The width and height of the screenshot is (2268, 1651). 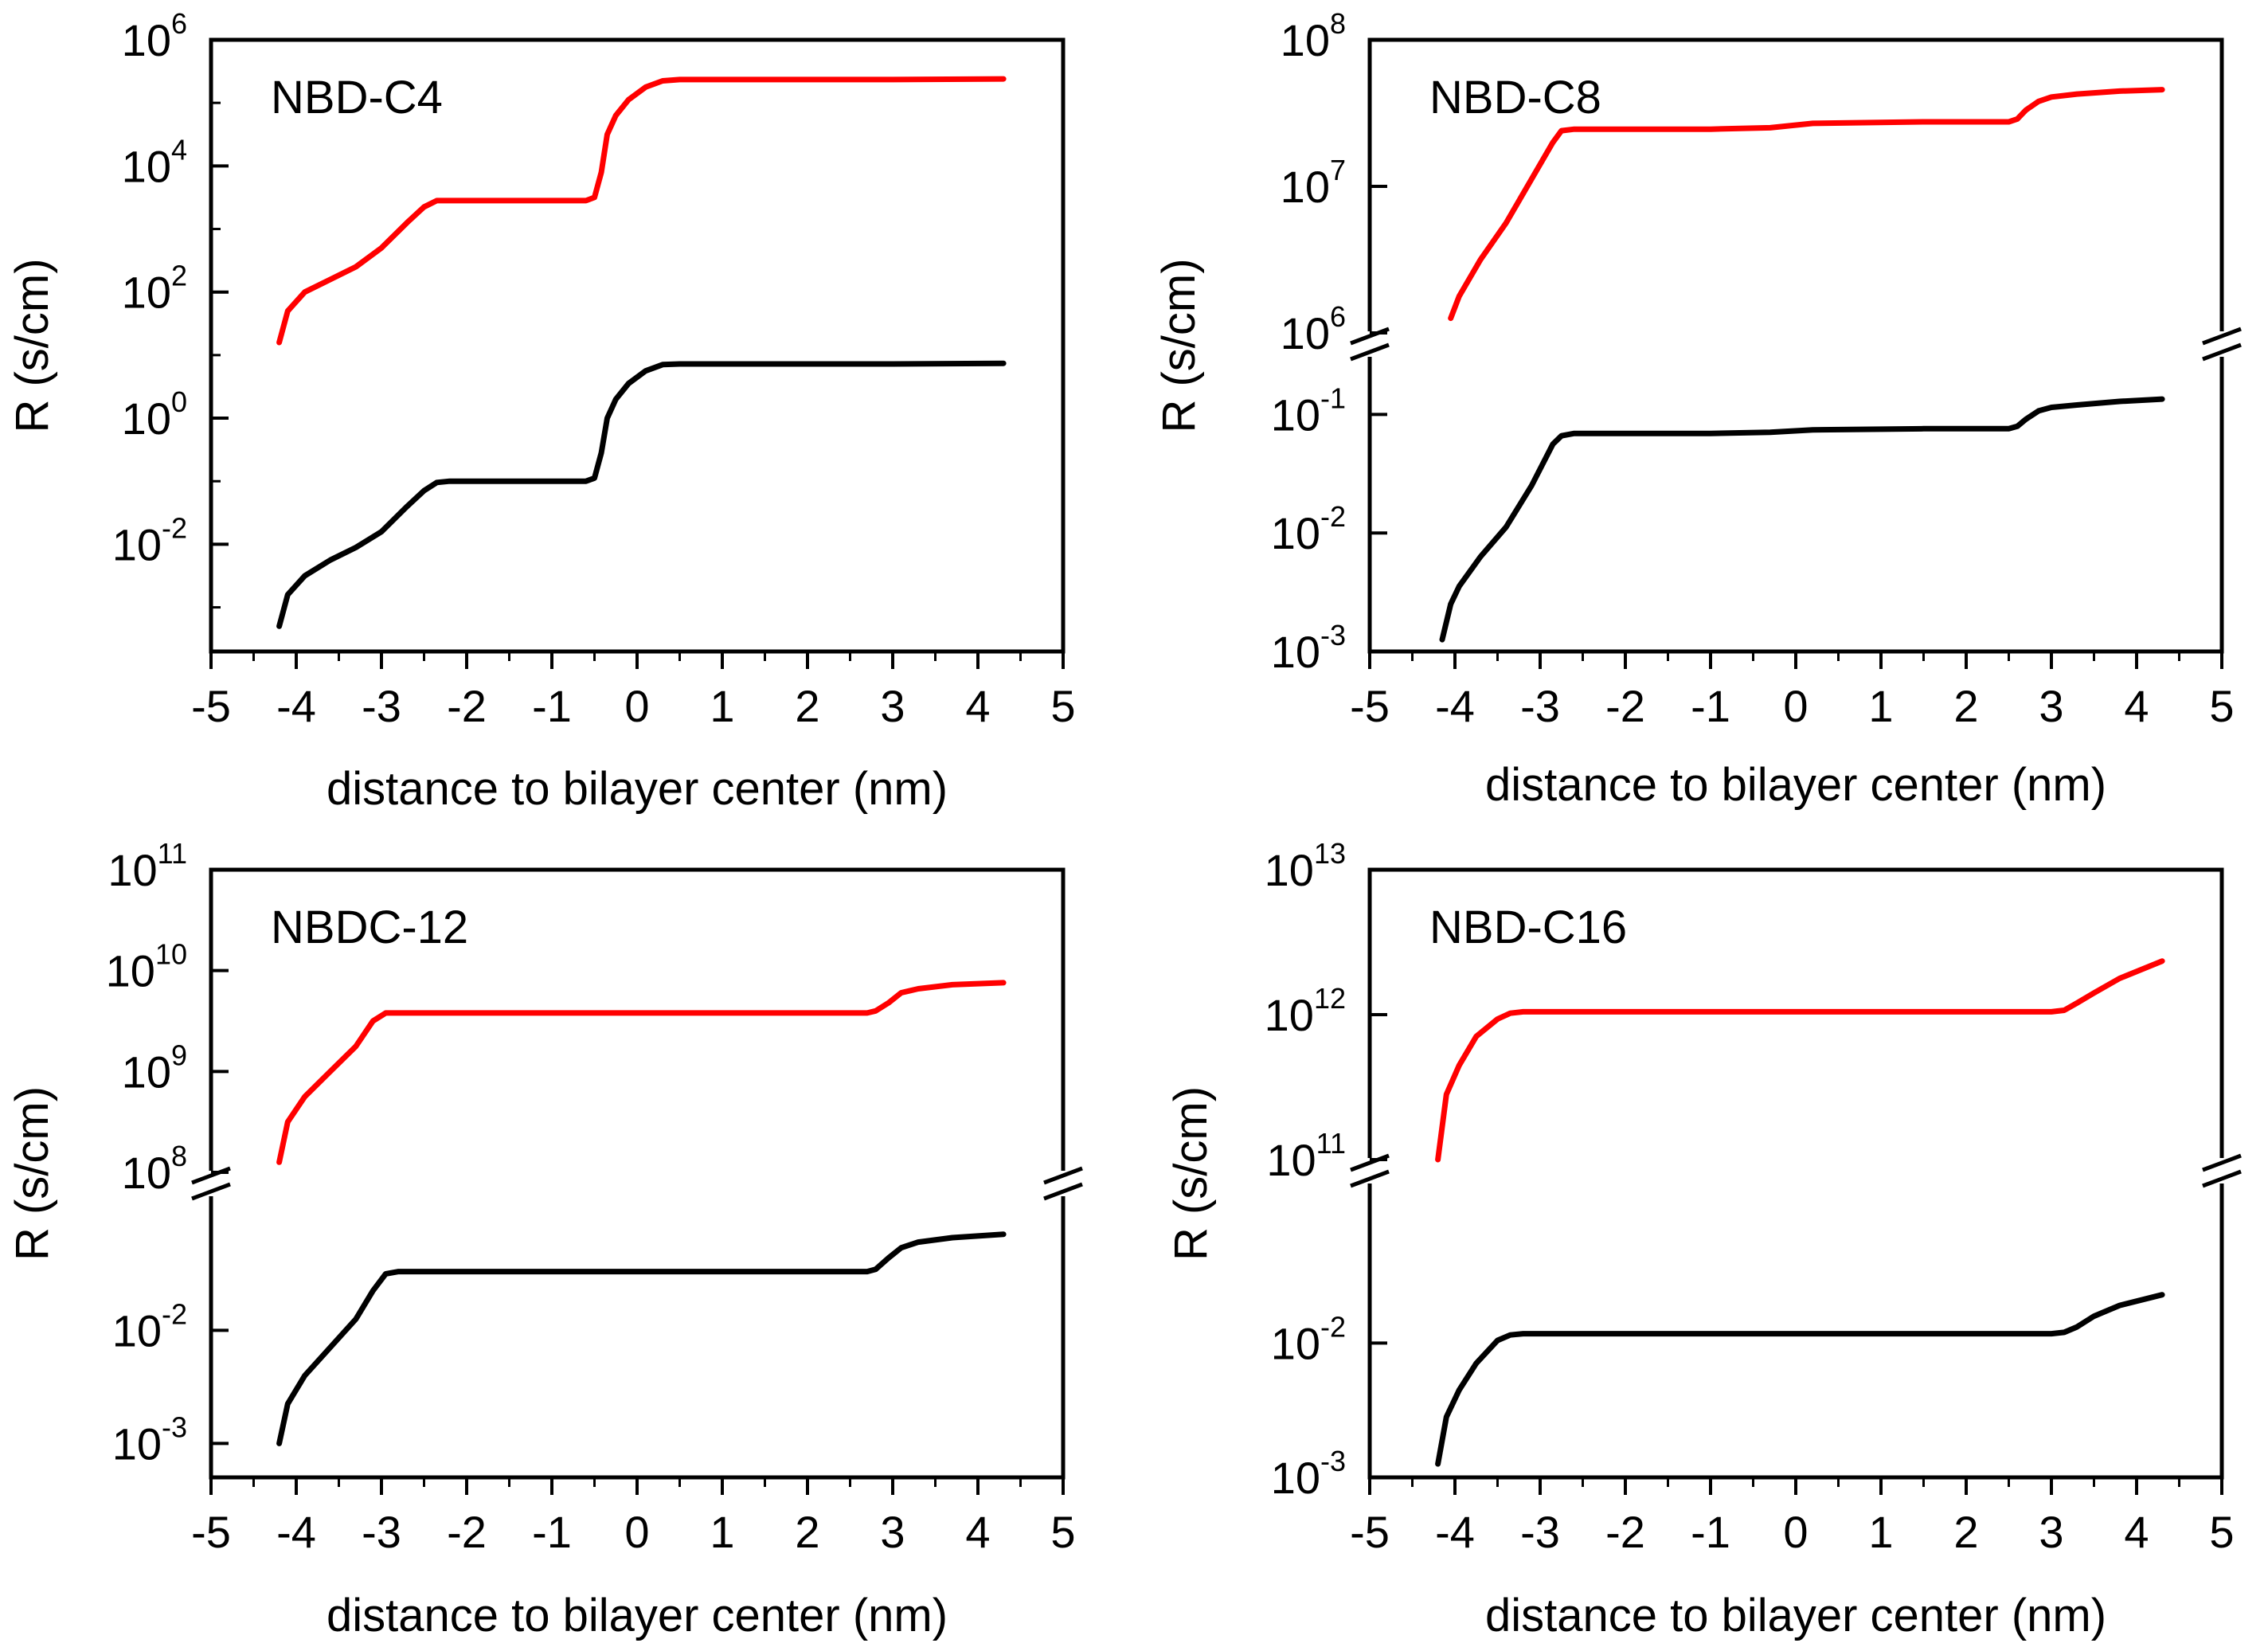 I want to click on y-tick-exponent: 9, so click(x=179, y=1055).